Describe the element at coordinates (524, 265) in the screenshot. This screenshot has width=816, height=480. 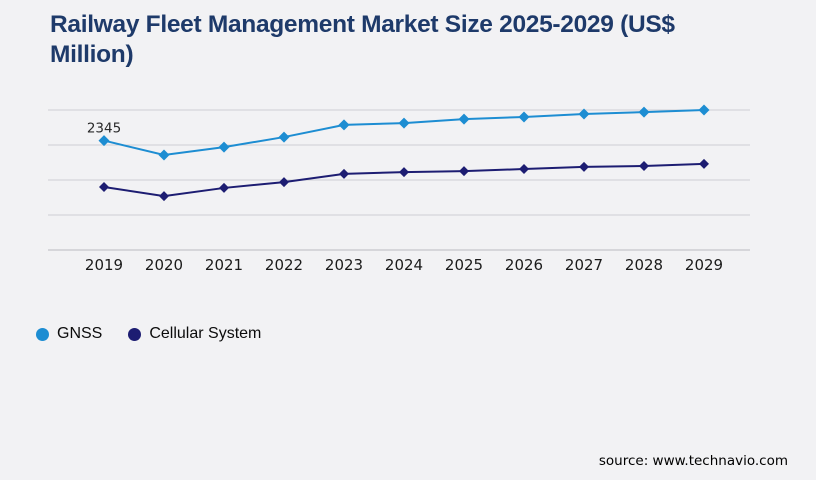
I see `x-axis-tick-label: 2026` at that location.